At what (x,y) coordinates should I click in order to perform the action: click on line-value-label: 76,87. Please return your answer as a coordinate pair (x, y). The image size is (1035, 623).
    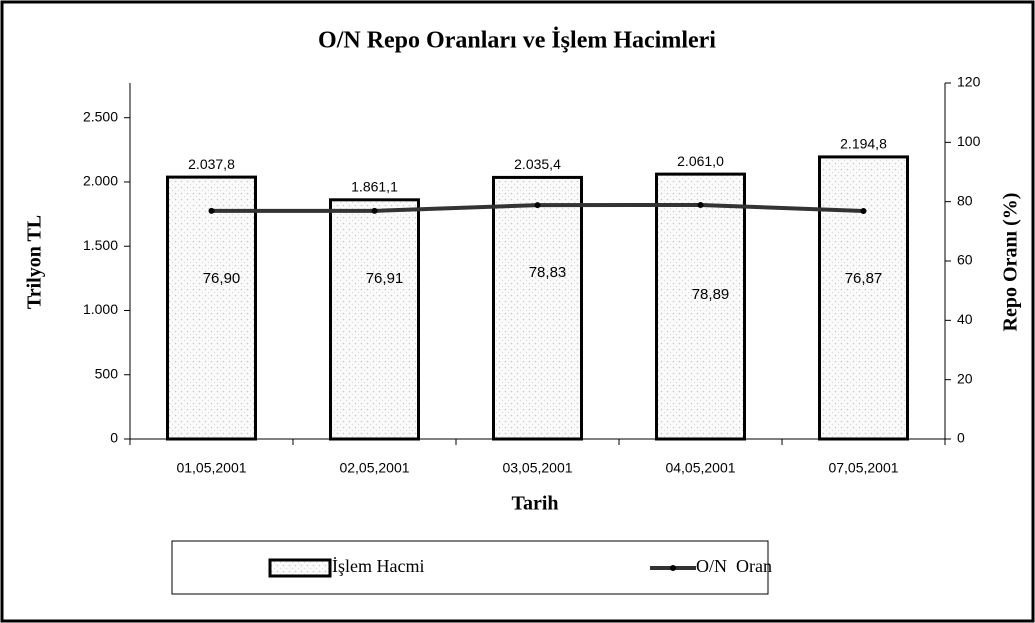
    Looking at the image, I should click on (864, 278).